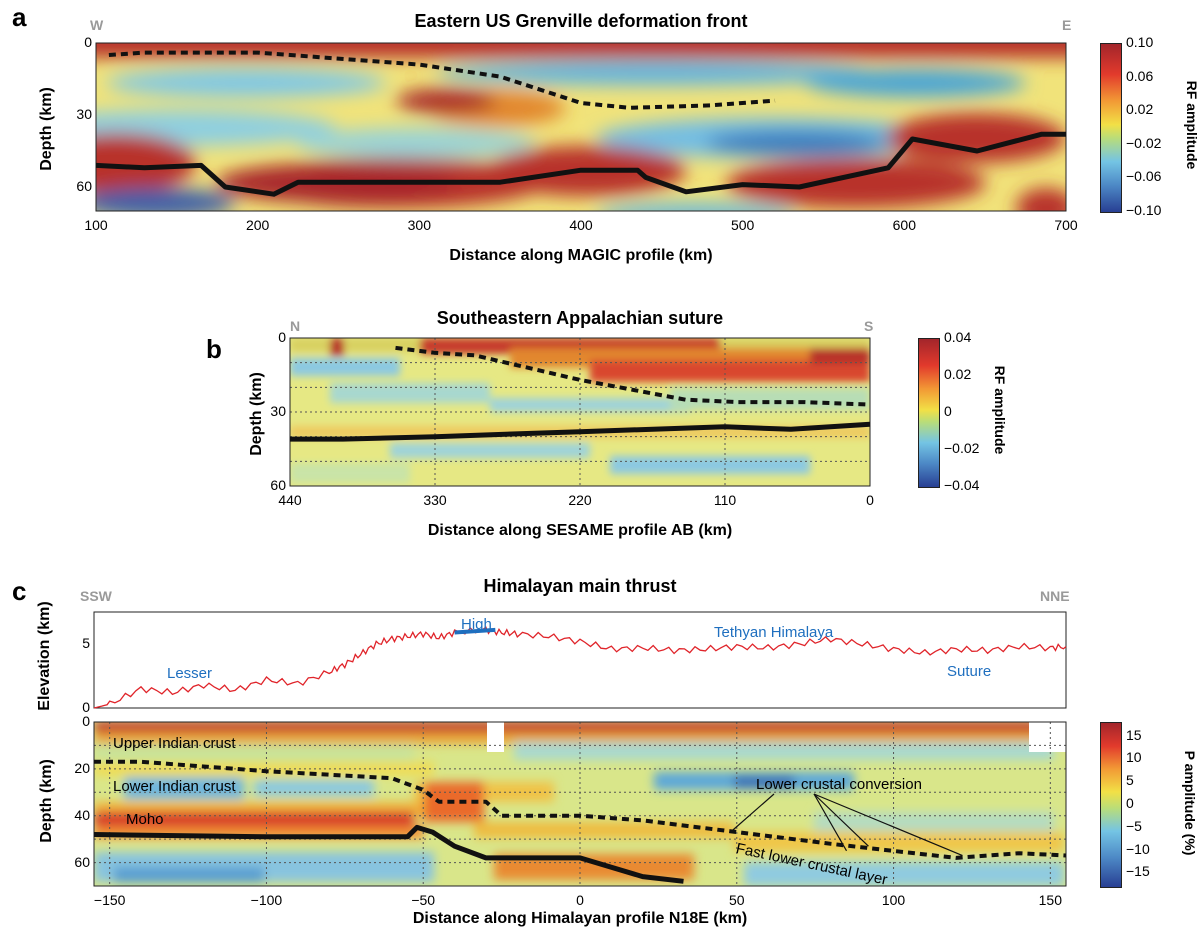 This screenshot has height=950, width=1199. I want to click on panel-c-elevation-chart, so click(580, 660).